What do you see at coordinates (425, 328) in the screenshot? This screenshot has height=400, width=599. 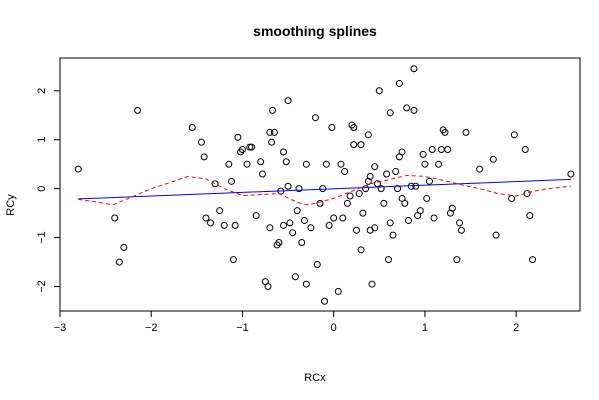 I see `x-tick-label: 1` at bounding box center [425, 328].